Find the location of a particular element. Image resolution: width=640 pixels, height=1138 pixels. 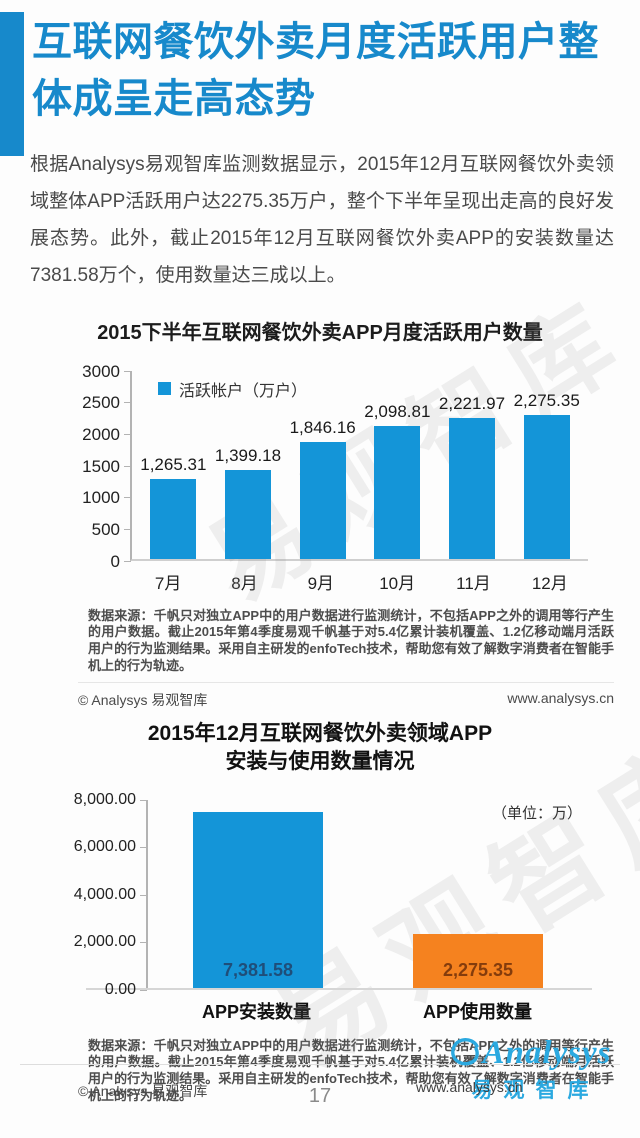

x-axis-label: 8月 is located at coordinates (244, 583).